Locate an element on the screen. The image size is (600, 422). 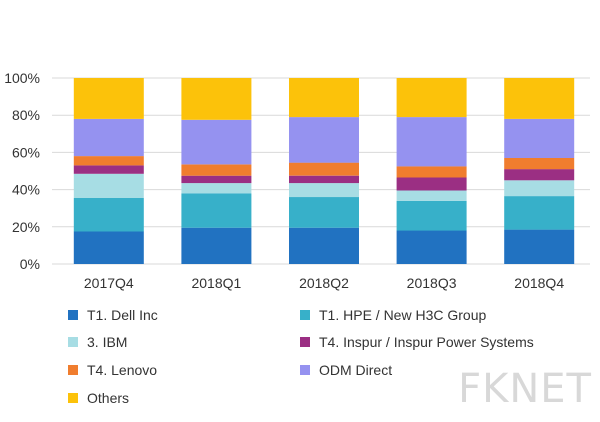
y-axis-ticks: 0% 20% 40% 60% 80% 100% is located at coordinates (22, 171).